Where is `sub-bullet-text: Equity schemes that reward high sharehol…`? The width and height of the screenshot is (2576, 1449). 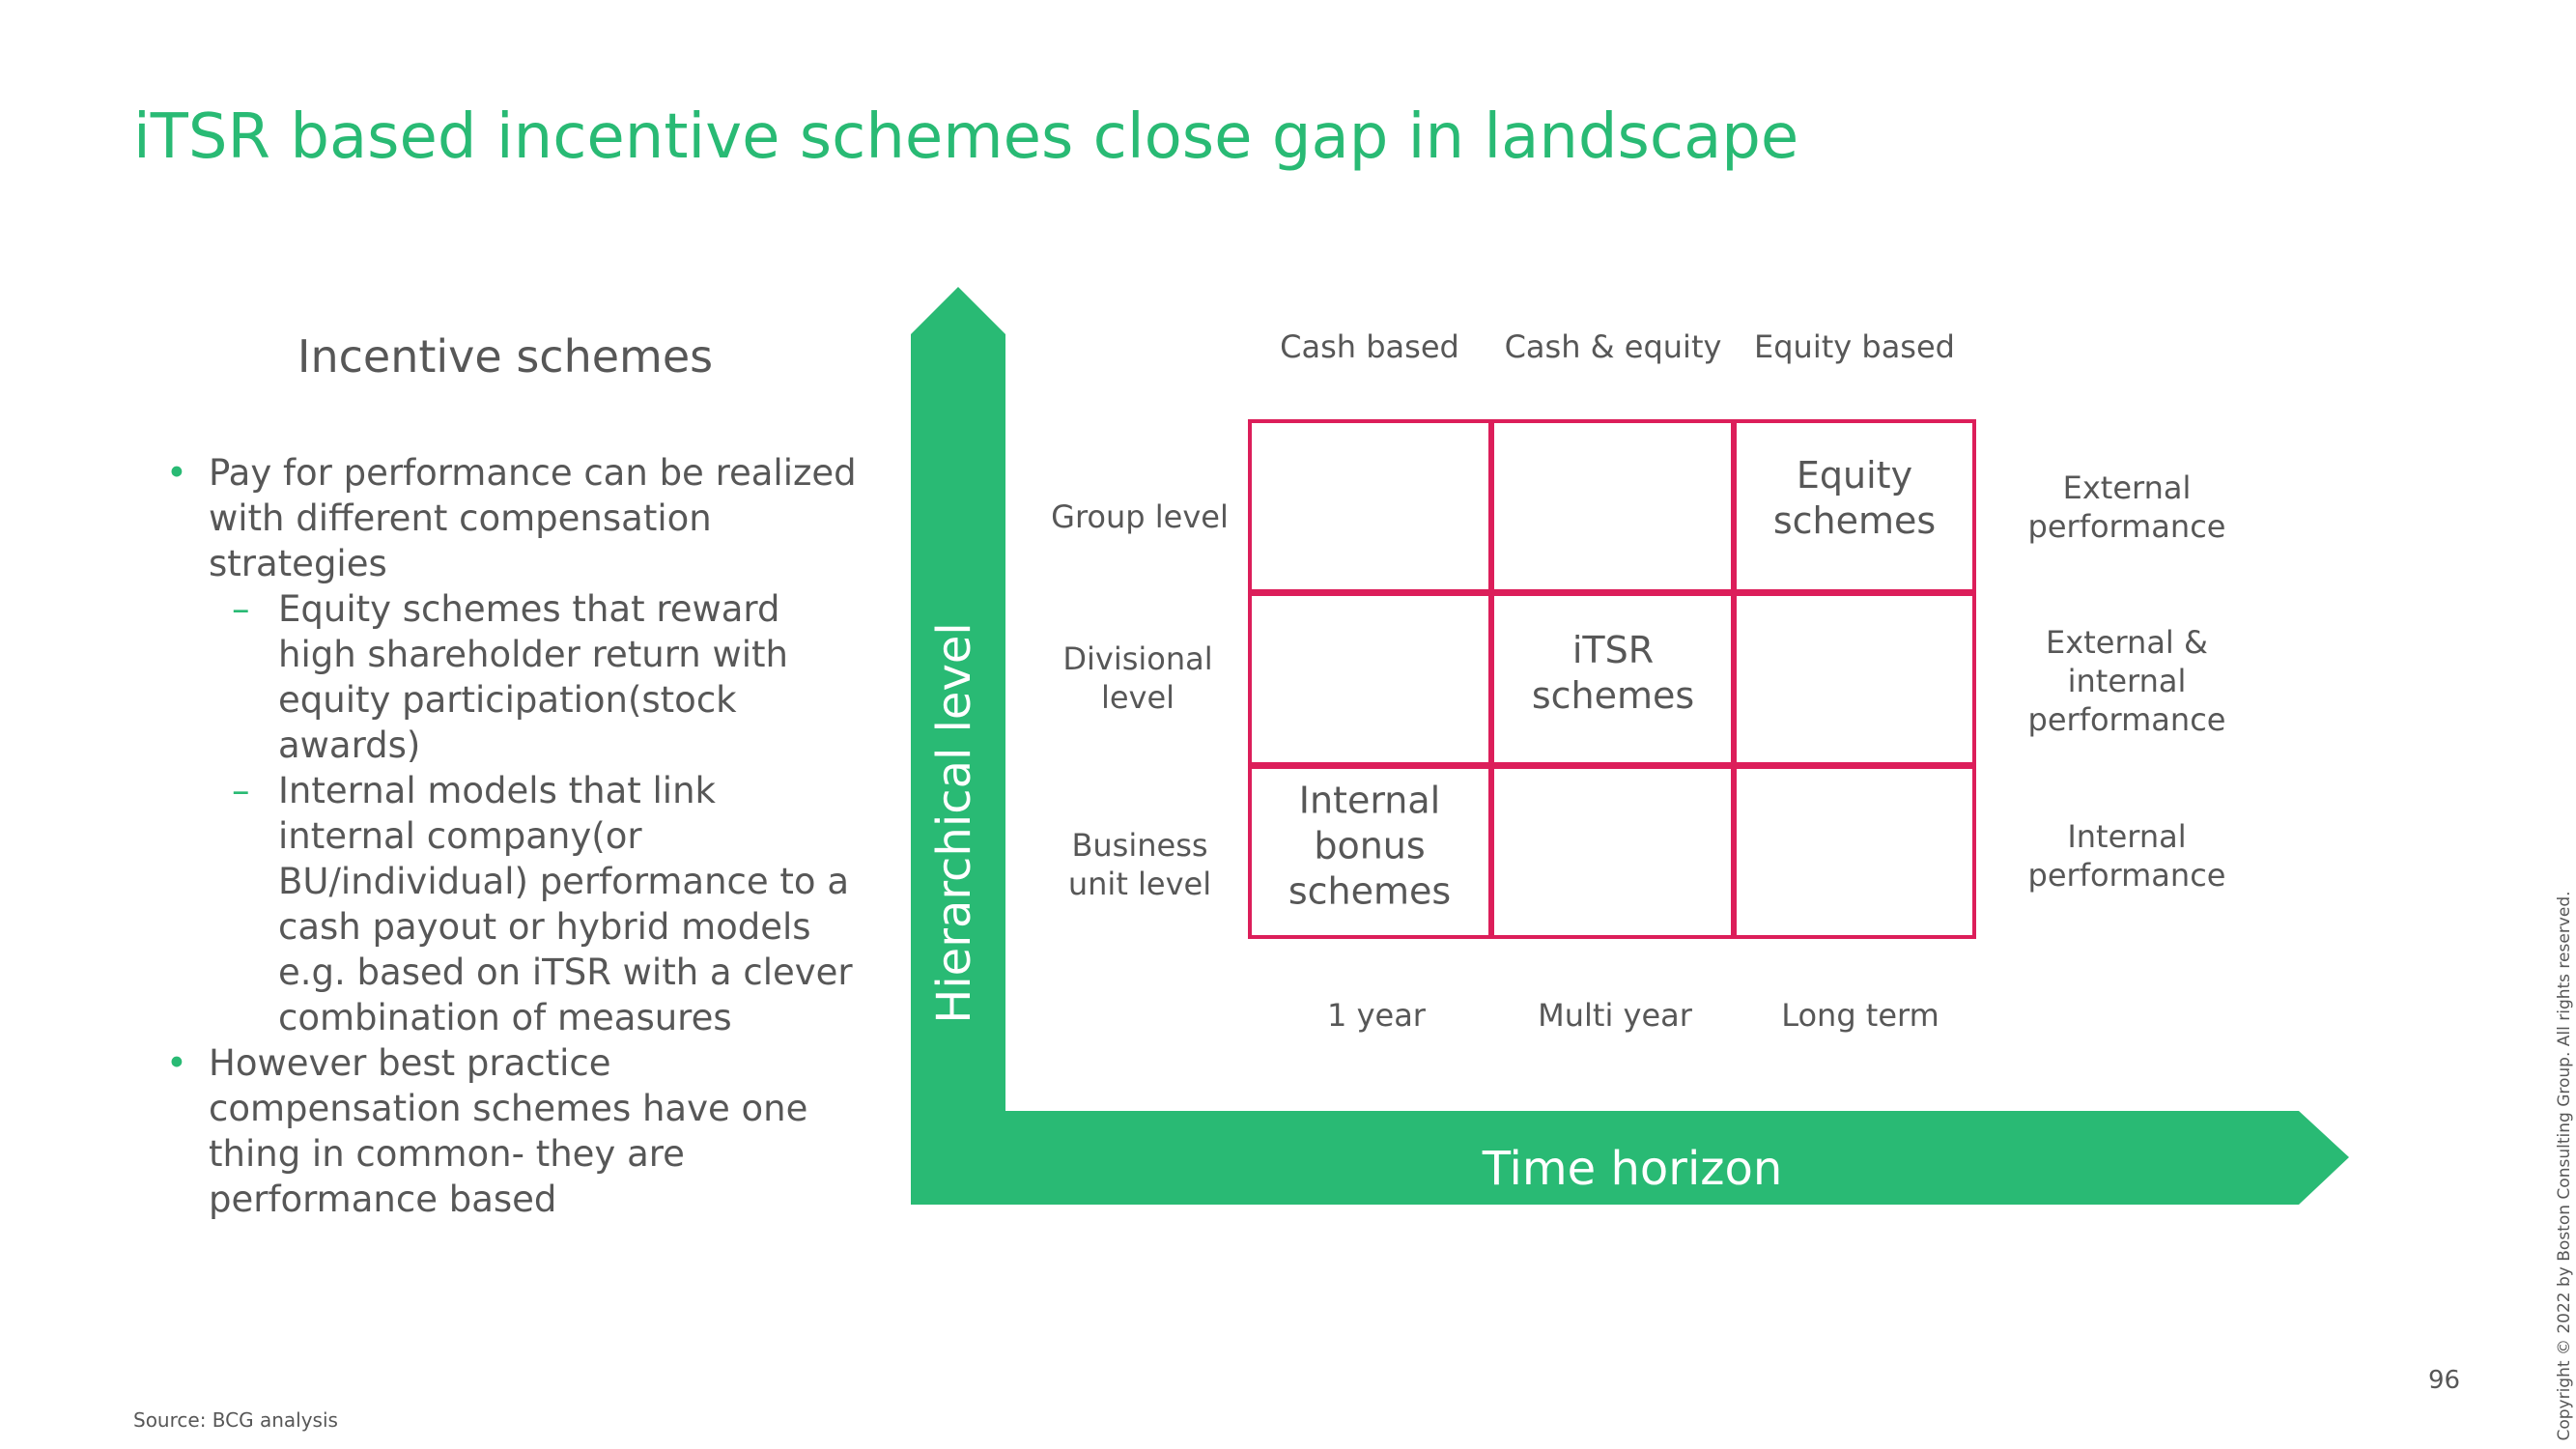
sub-bullet-text: Equity schemes that reward high sharehol… is located at coordinates (533, 677).